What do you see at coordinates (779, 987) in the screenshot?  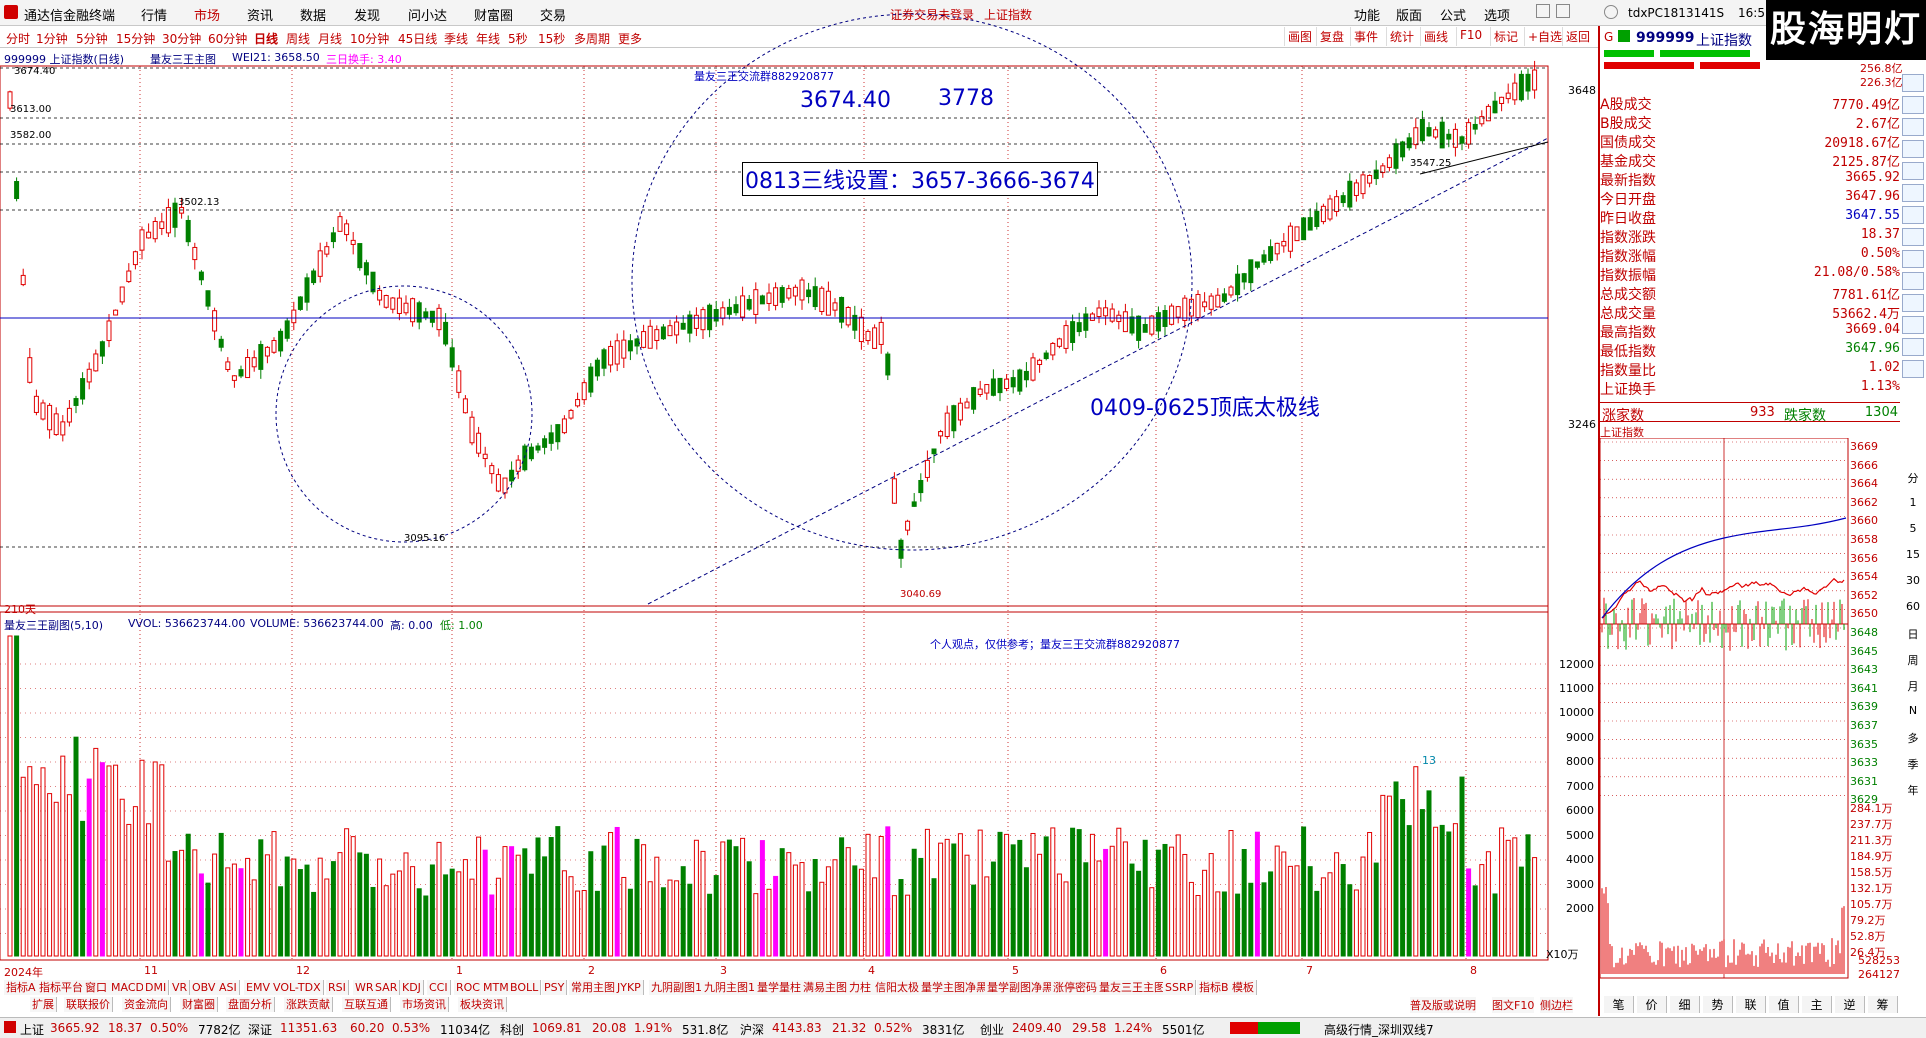 I see `indicator-tab-23: 量学量柱` at bounding box center [779, 987].